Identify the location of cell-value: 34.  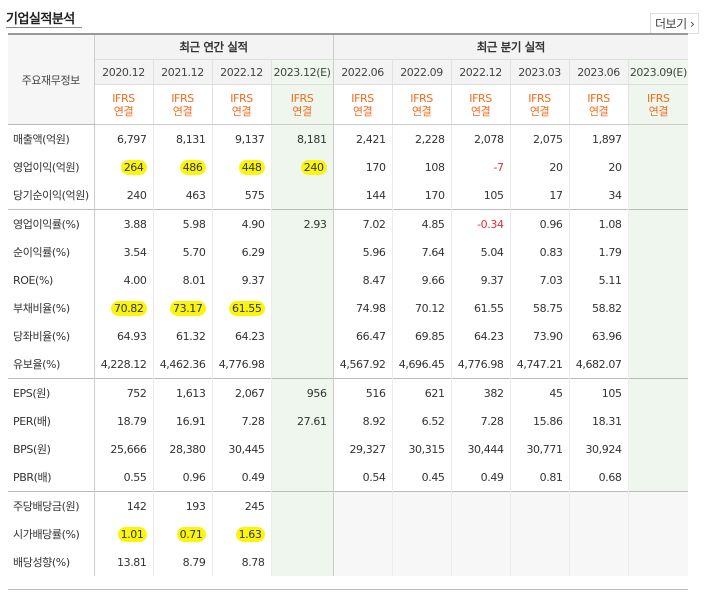
(598, 195).